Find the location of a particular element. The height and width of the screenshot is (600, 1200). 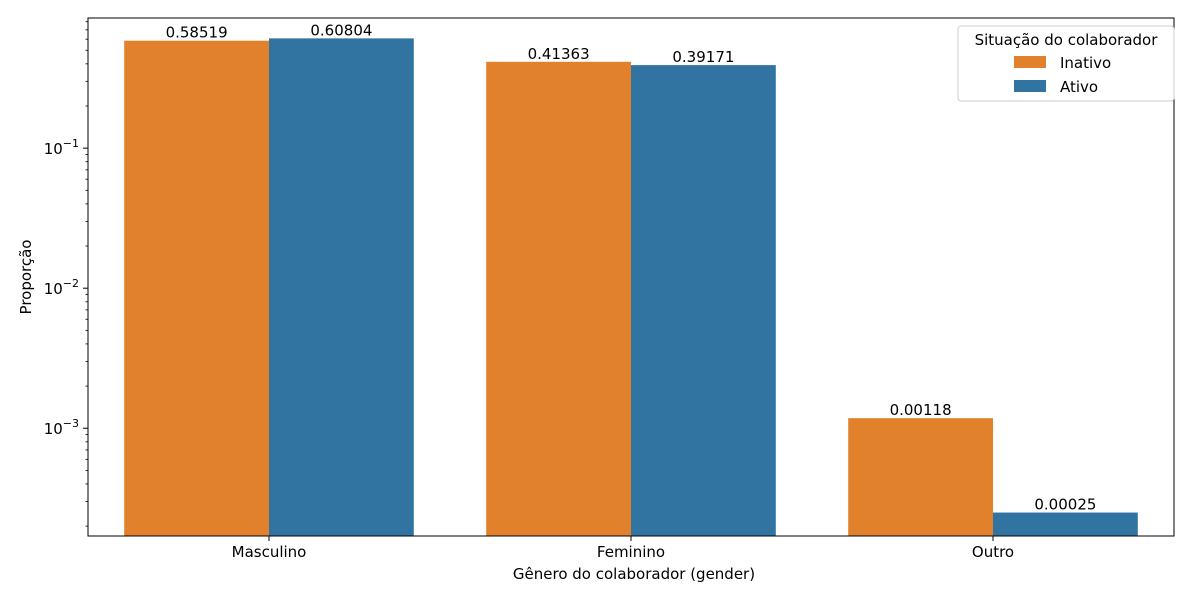

legend-label-inativo: Inativo is located at coordinates (1085, 63).